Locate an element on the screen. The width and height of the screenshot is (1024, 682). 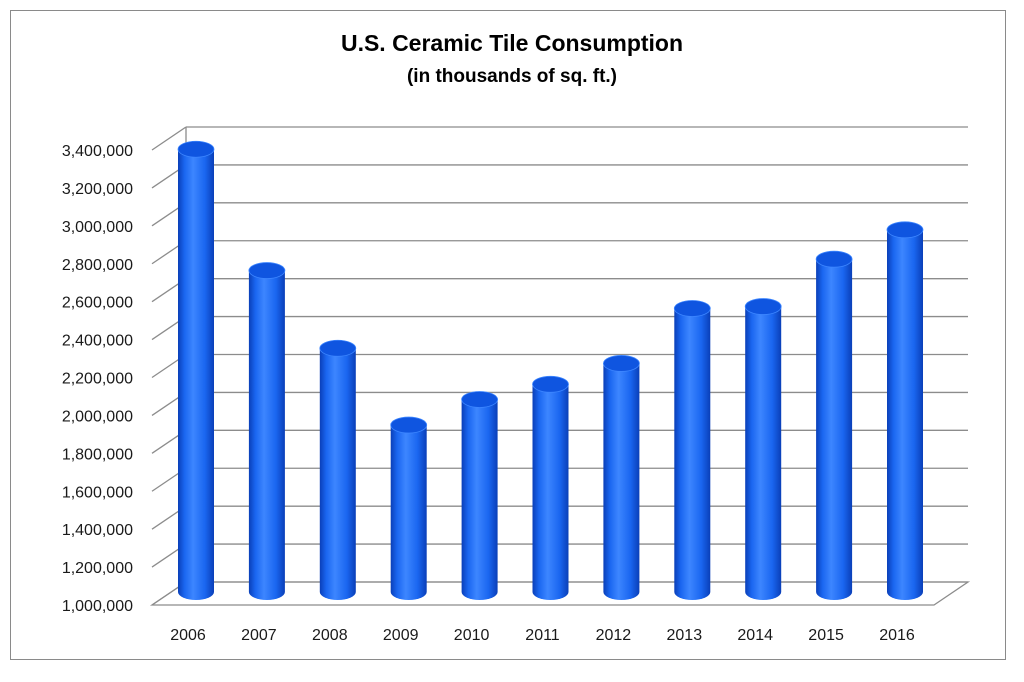
bar-2010 is located at coordinates (480, 495).